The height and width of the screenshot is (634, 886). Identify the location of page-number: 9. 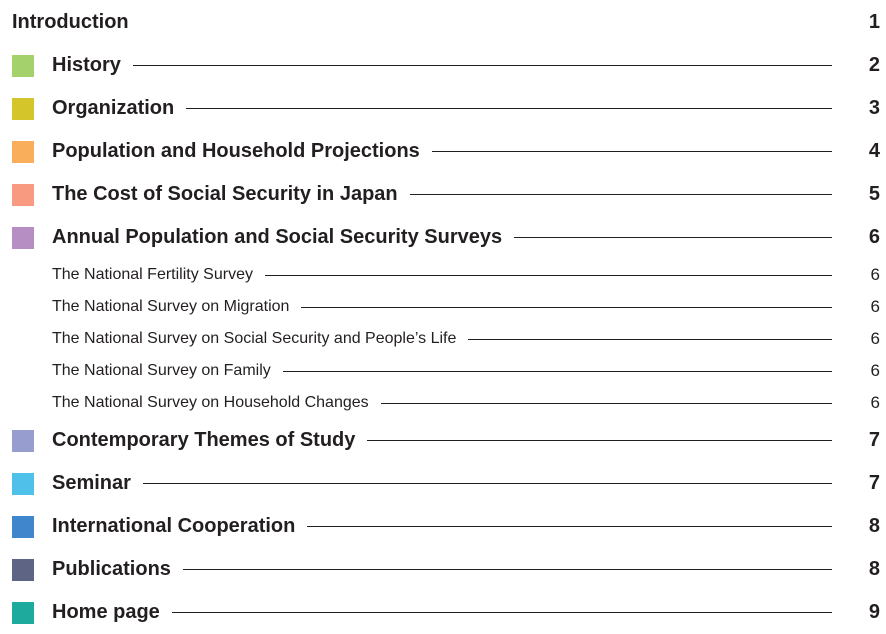
(874, 612).